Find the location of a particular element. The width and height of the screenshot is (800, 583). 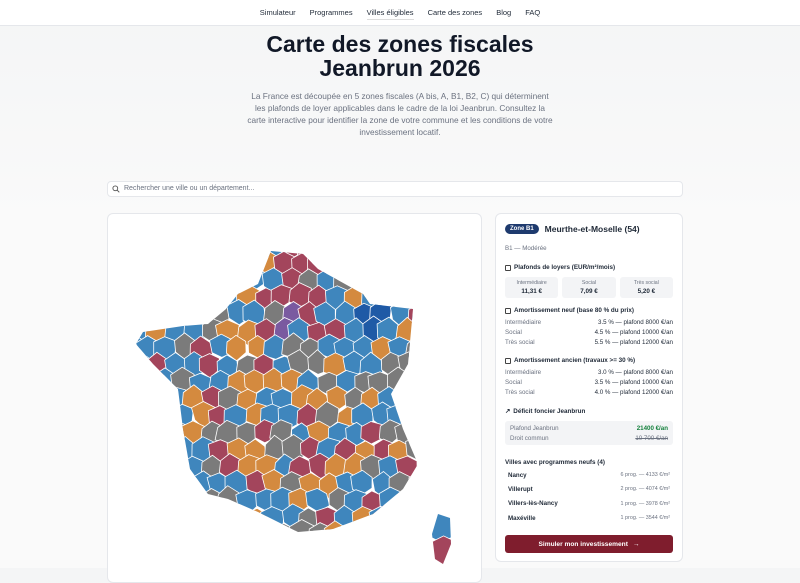

nav-link: Villes éligibles is located at coordinates (390, 13).